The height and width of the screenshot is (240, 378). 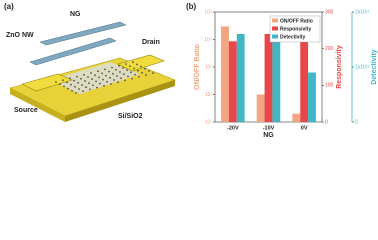 I want to click on panel-label: (a), so click(x=9, y=6).